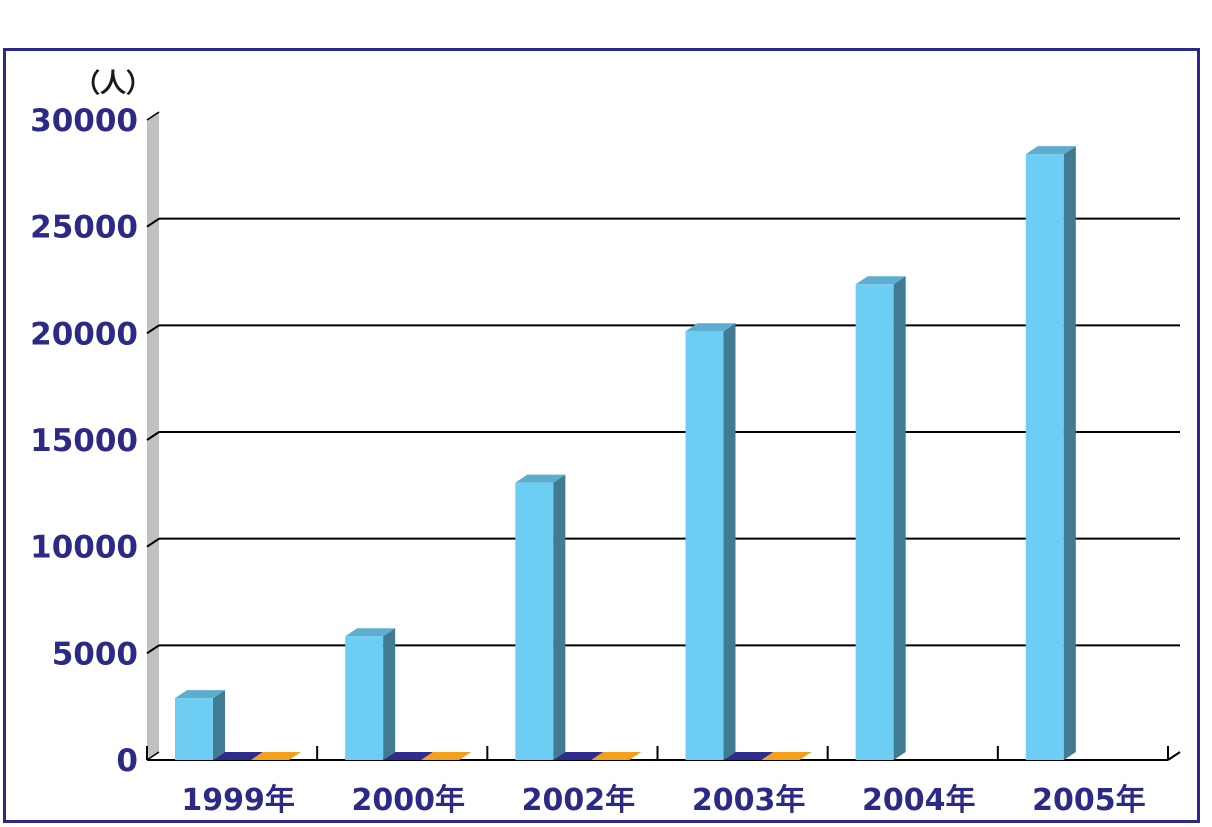 This screenshot has width=1212, height=827. I want to click on y-axis-unit-label: （人）, so click(113, 84).